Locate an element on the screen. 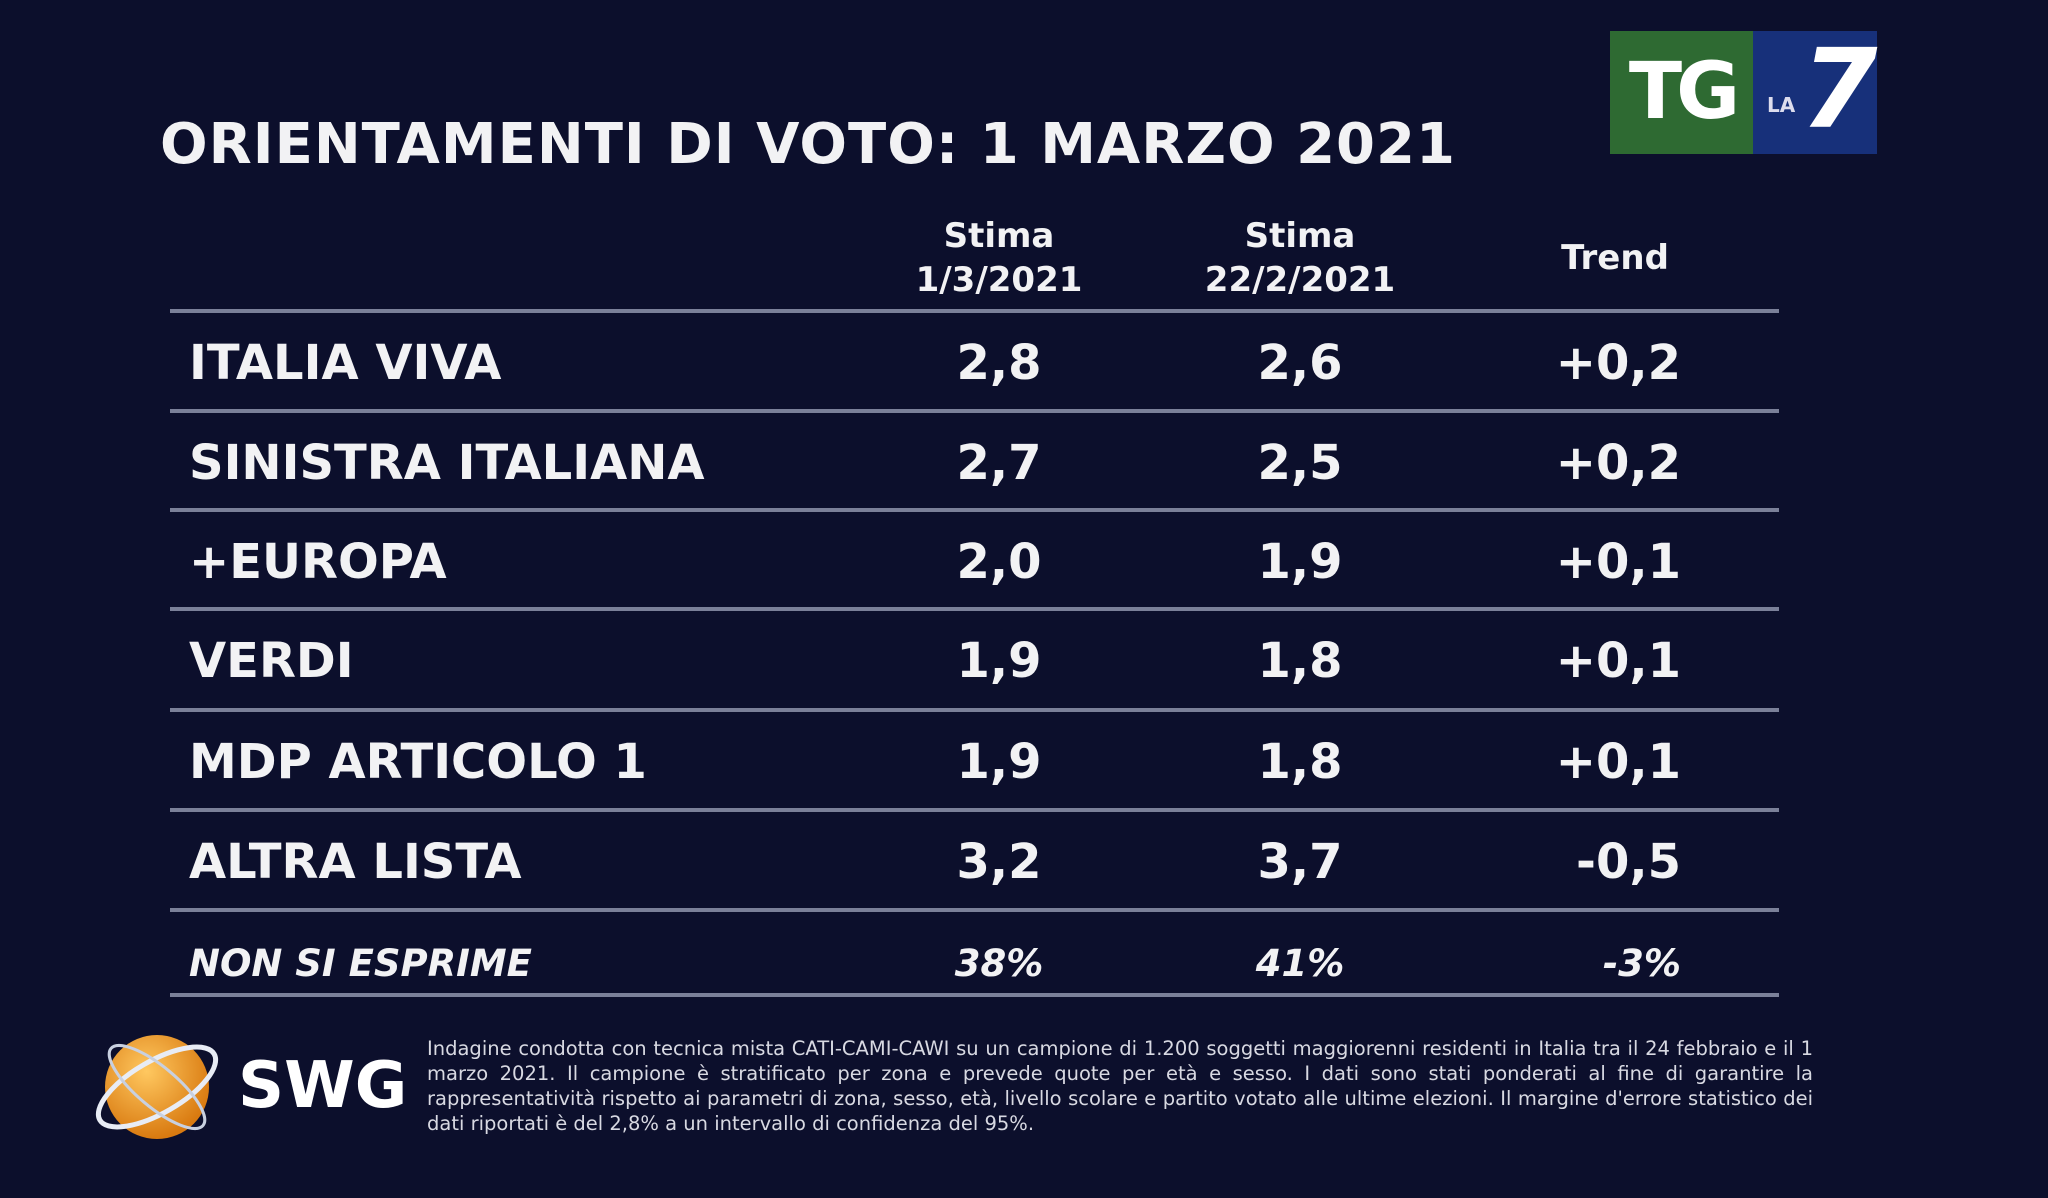  la7-logo-blue: LA 7 is located at coordinates (1815, 89).